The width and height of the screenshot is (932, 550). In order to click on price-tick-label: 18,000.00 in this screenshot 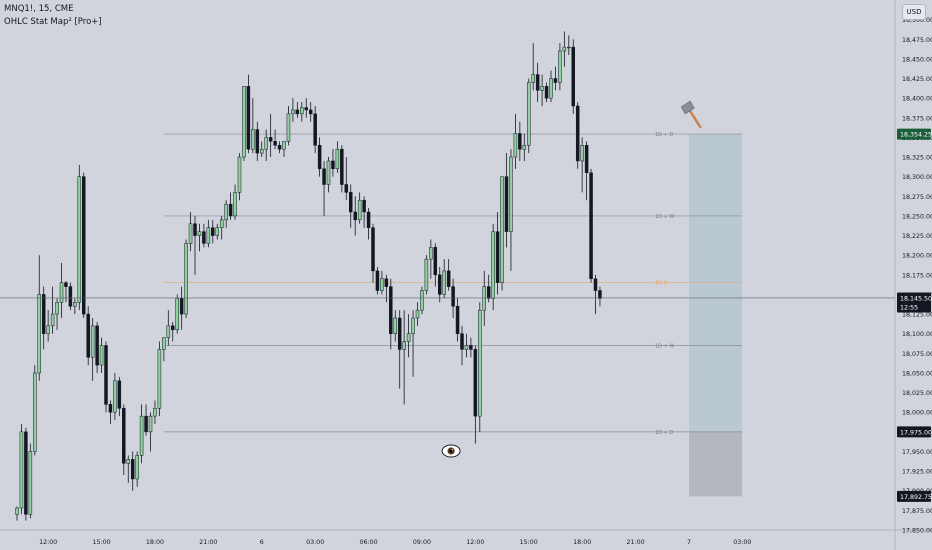, I will do `click(917, 413)`.